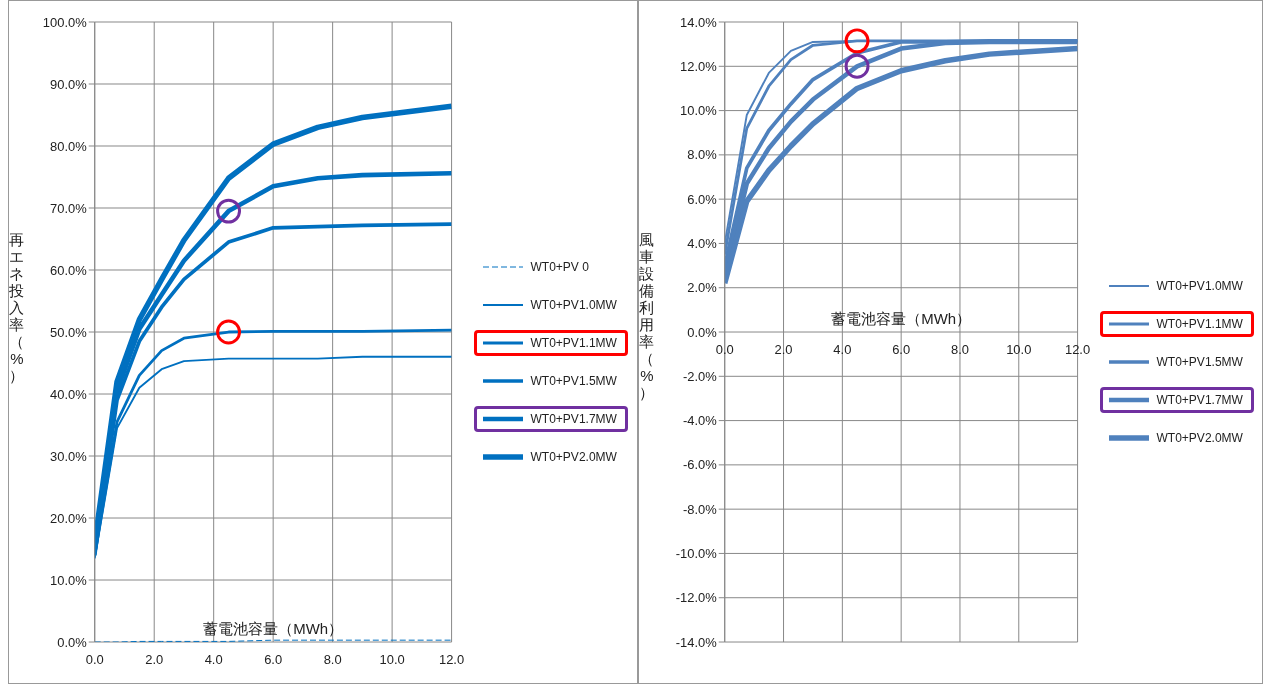 This screenshot has width=1263, height=690. Describe the element at coordinates (700, 376) in the screenshot. I see `y-tick-label: -2.0%` at that location.